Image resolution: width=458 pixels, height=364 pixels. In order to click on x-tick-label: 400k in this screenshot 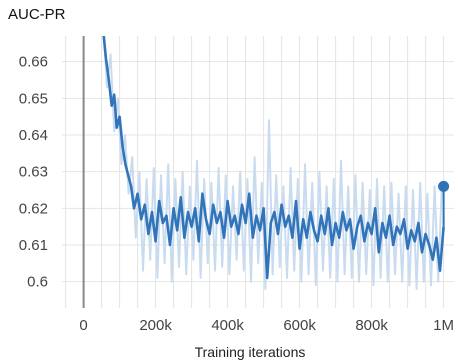, I will do `click(227, 325)`.